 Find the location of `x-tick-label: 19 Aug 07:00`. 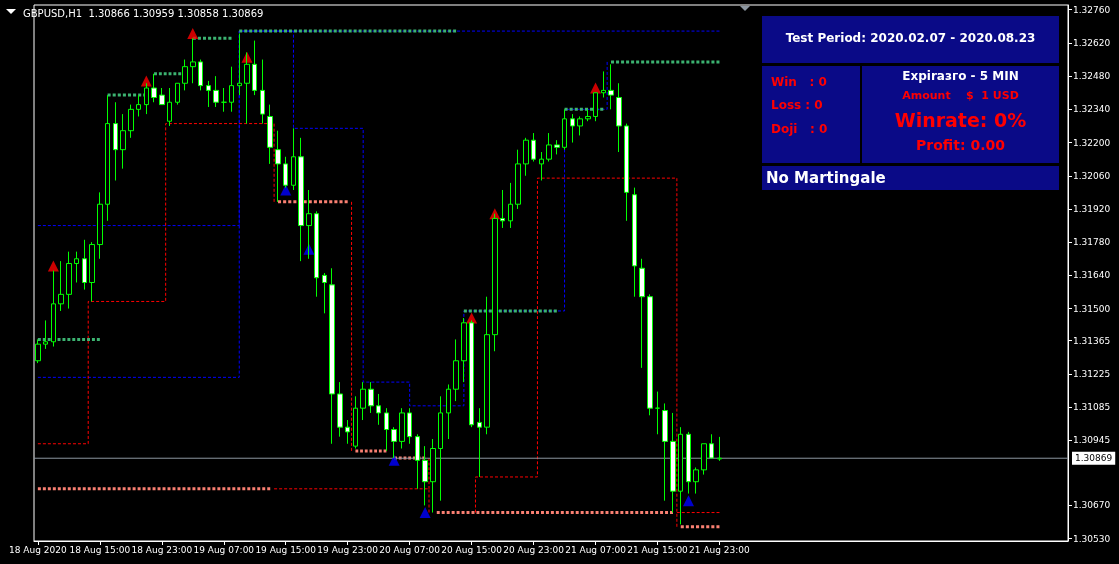

x-tick-label: 19 Aug 07:00 is located at coordinates (224, 549).